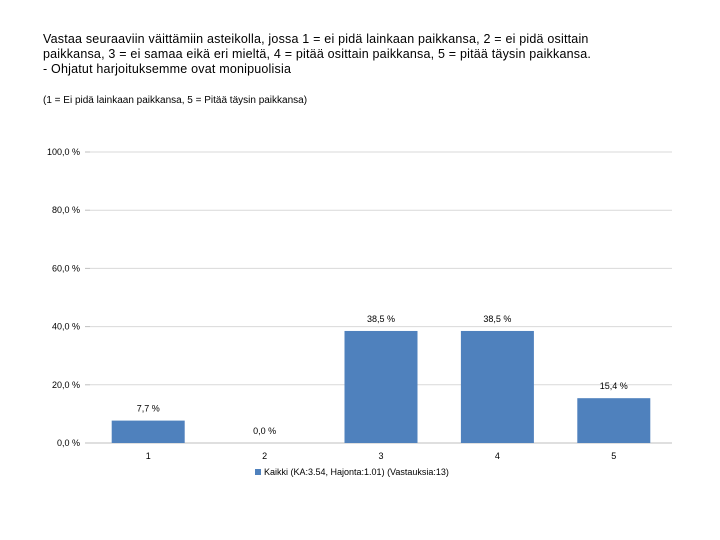 Image resolution: width=720 pixels, height=540 pixels. What do you see at coordinates (613, 456) in the screenshot?
I see `x-tick-label: 5` at bounding box center [613, 456].